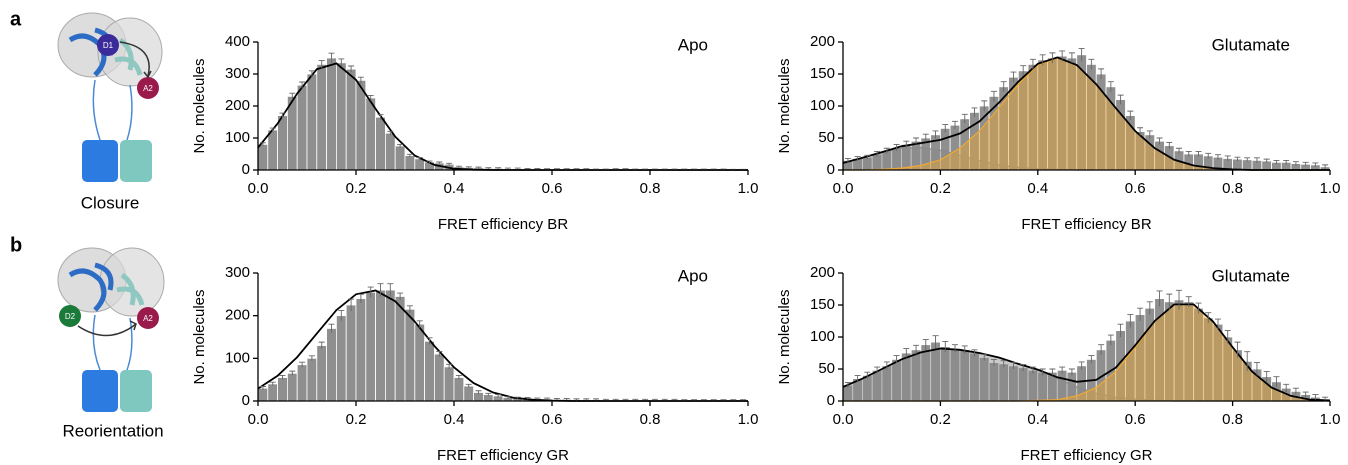  Describe the element at coordinates (1232, 419) in the screenshot. I see `x-tick-label: 0.8` at that location.